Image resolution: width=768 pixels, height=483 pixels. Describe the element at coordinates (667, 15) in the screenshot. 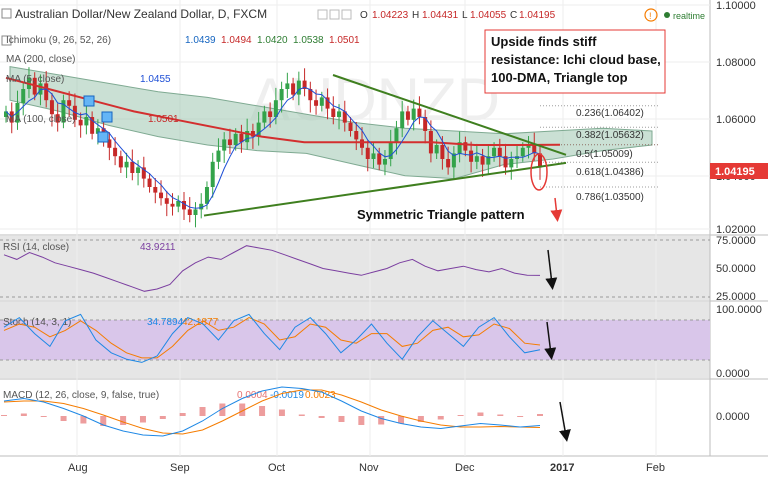

I see `realtime-dot-icon` at that location.